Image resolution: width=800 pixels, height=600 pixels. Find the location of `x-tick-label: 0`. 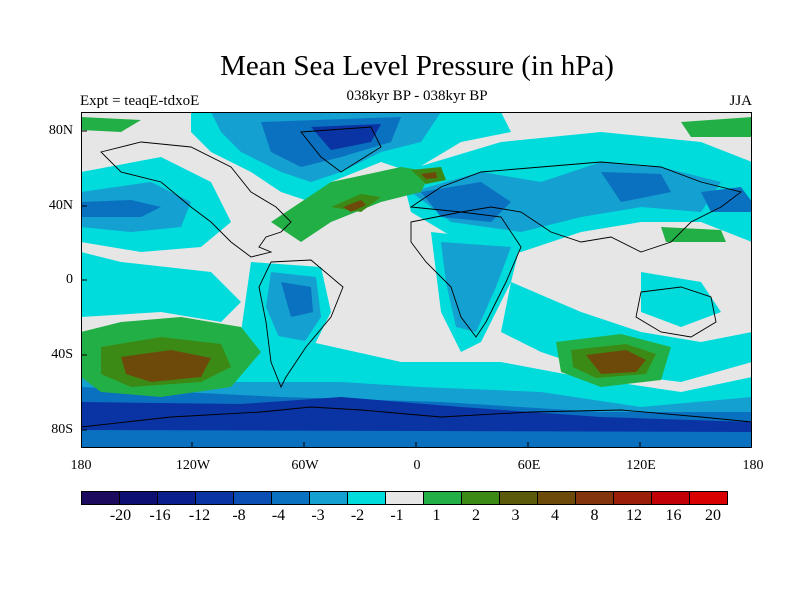

x-tick-label: 0 is located at coordinates (417, 465).